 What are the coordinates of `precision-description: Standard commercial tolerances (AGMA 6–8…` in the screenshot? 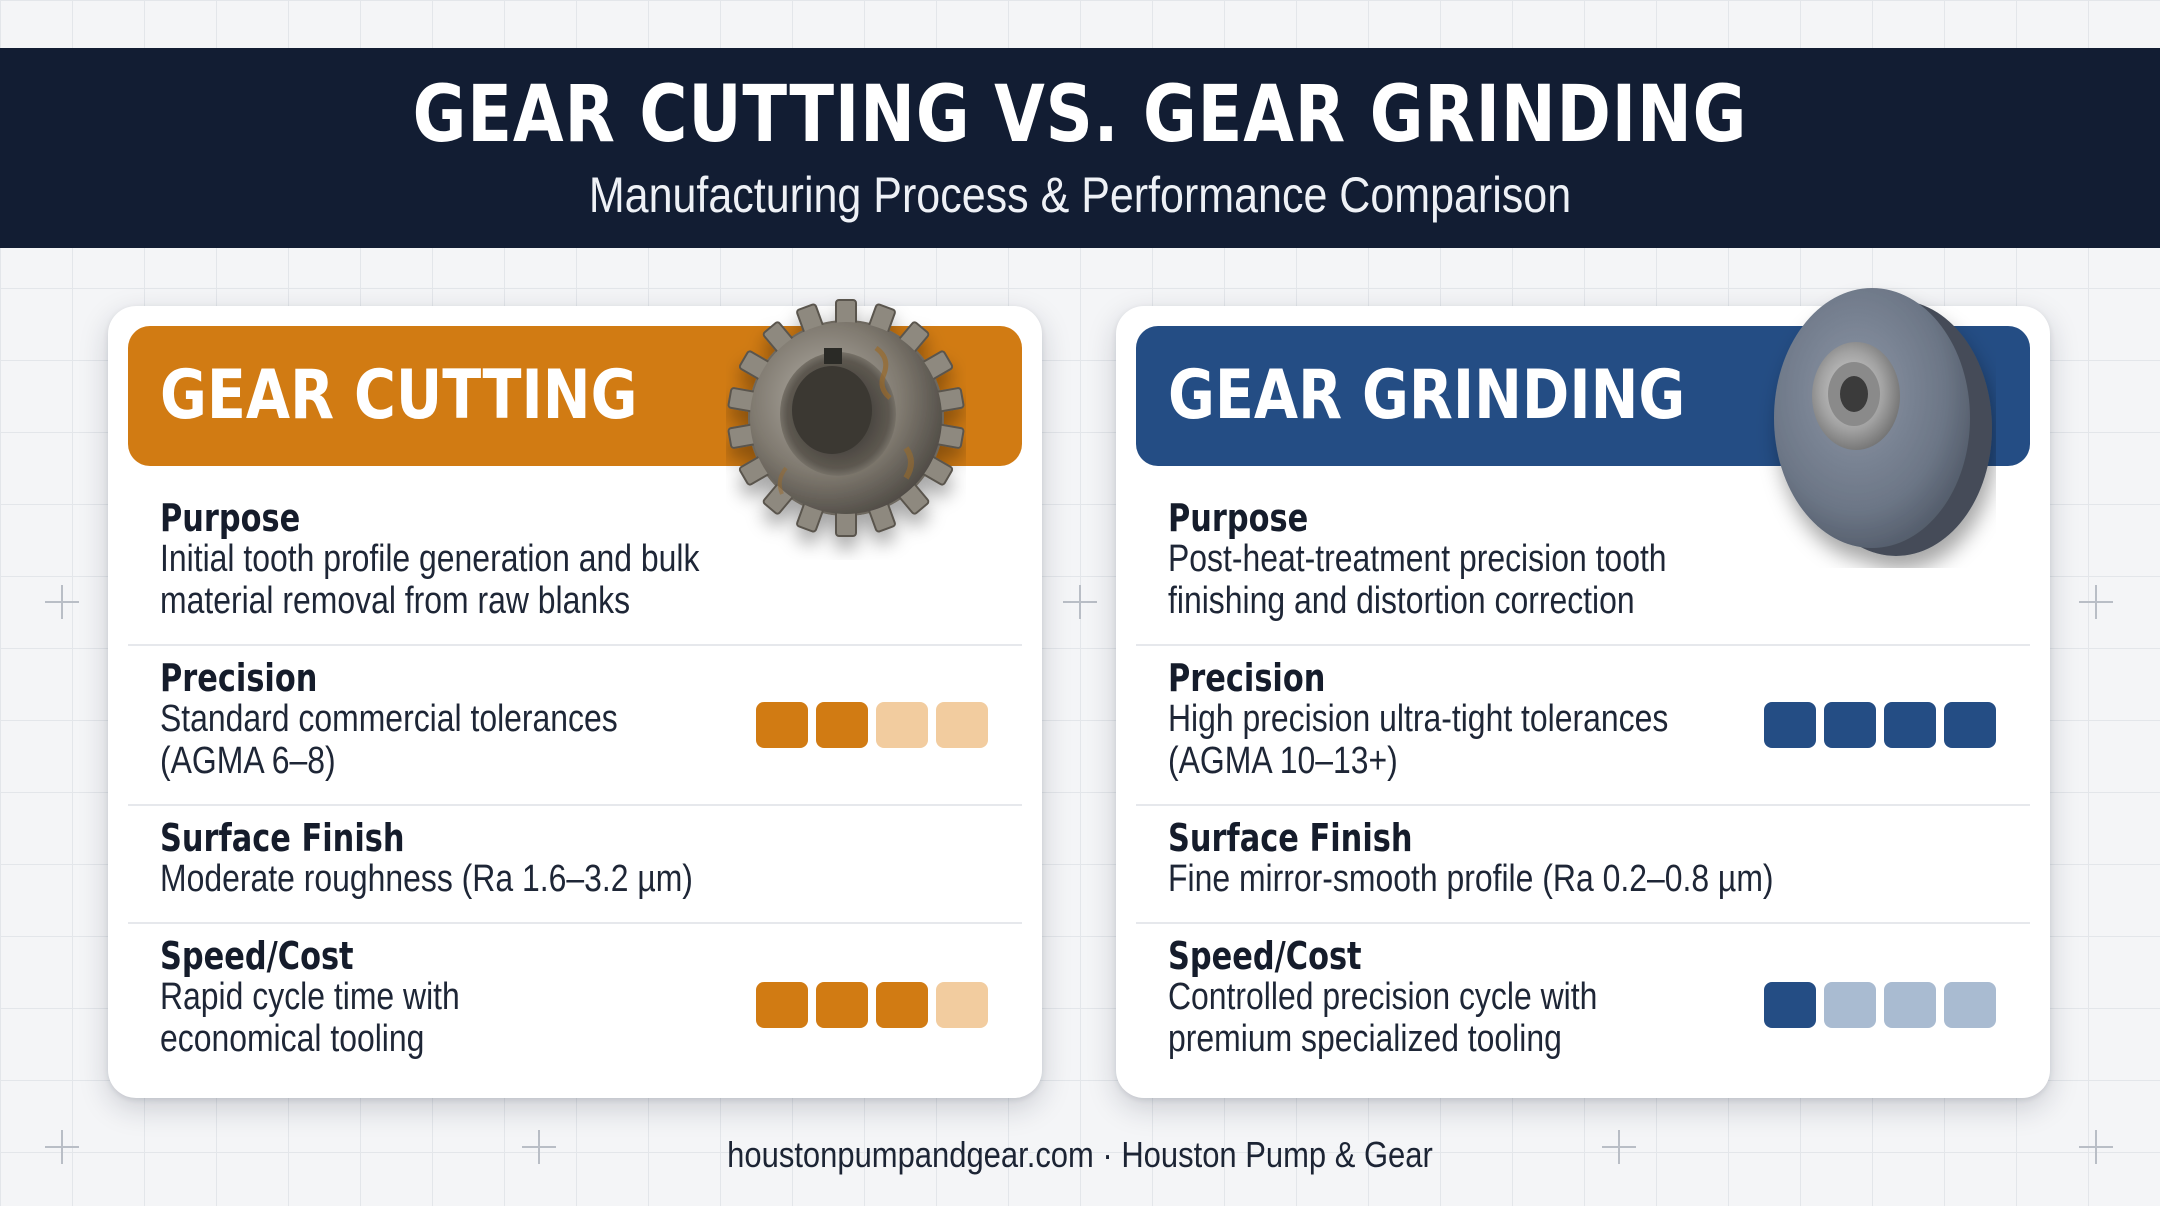 It's located at (389, 740).